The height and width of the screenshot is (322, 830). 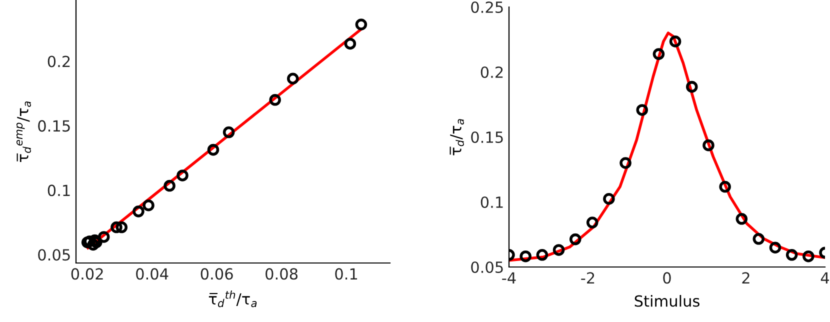 I want to click on x-axis-title: Stimulus, so click(x=667, y=300).